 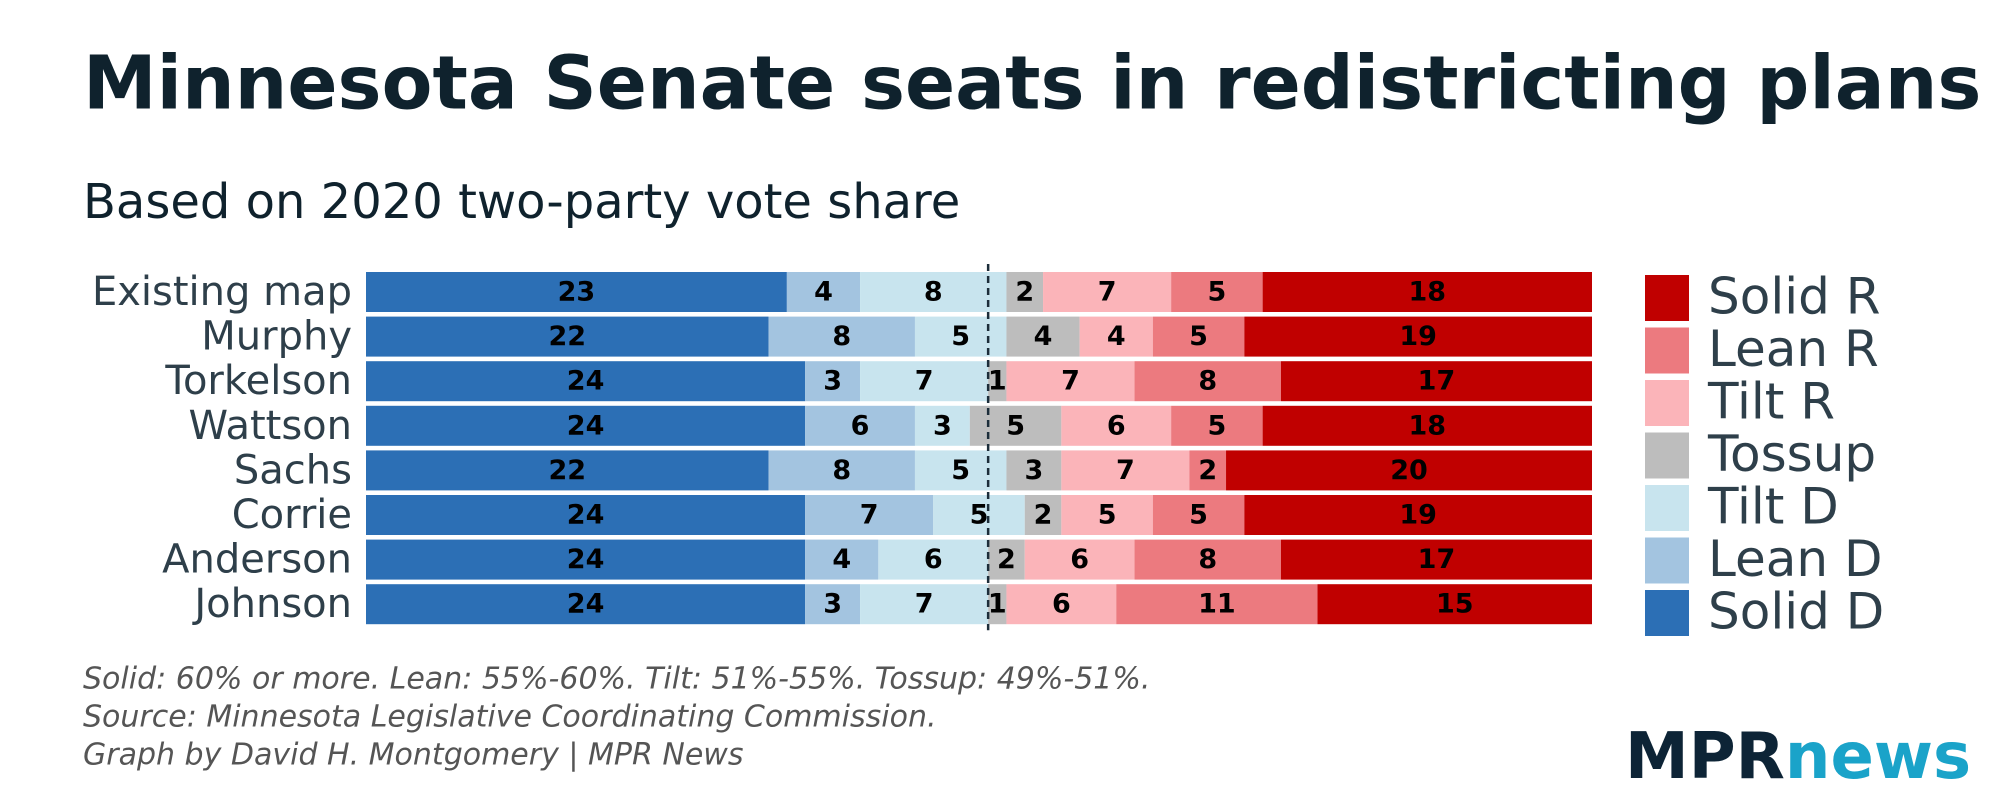 I want to click on category-label: Sachs, so click(x=293, y=470).